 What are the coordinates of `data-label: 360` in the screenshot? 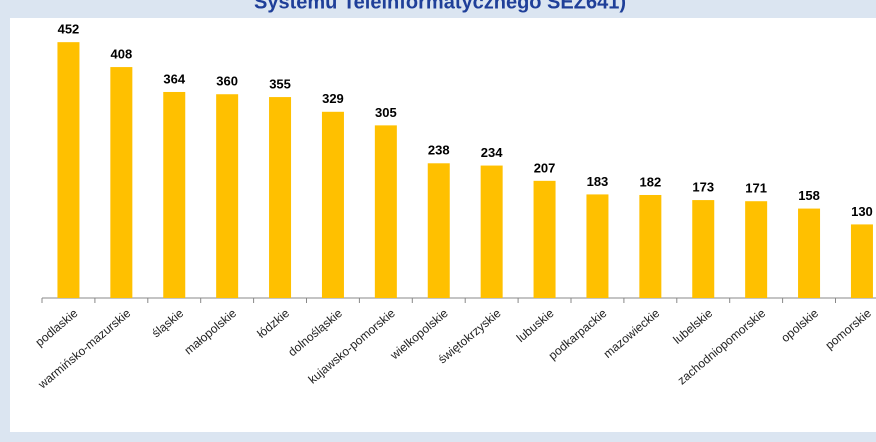 It's located at (227, 81).